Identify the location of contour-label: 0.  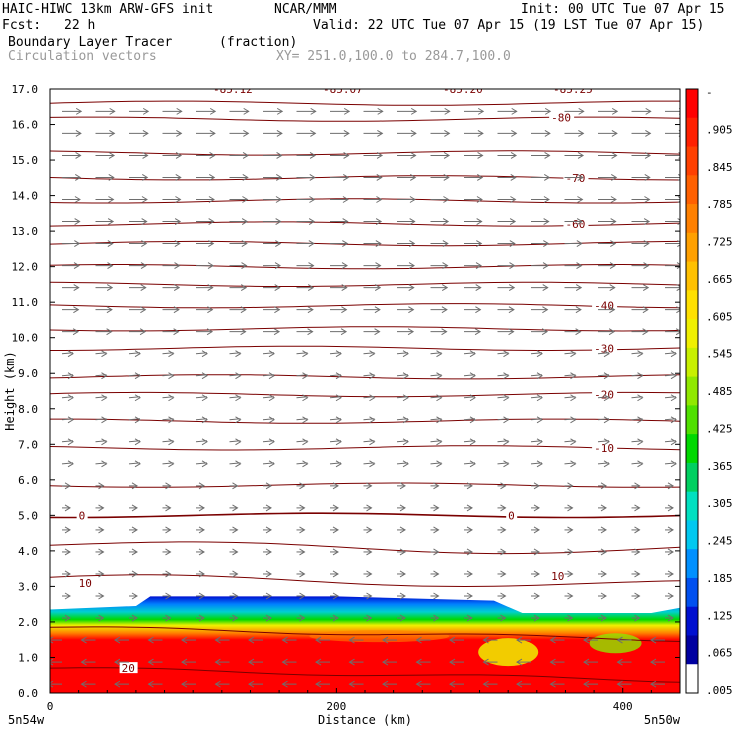
(82, 515).